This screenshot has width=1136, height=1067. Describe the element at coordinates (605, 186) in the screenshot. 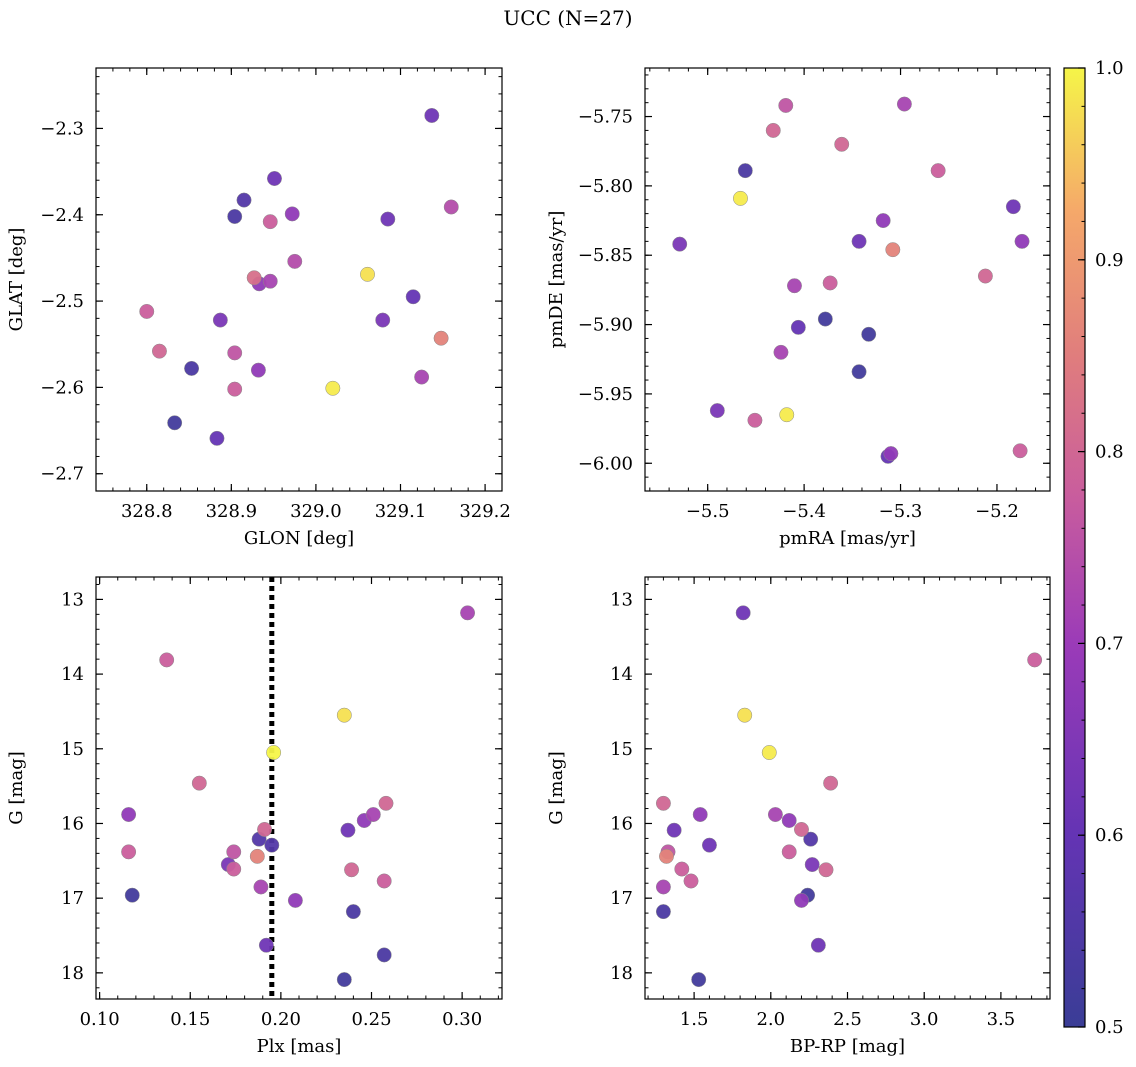

I see `y-tick-label: −5.80` at that location.